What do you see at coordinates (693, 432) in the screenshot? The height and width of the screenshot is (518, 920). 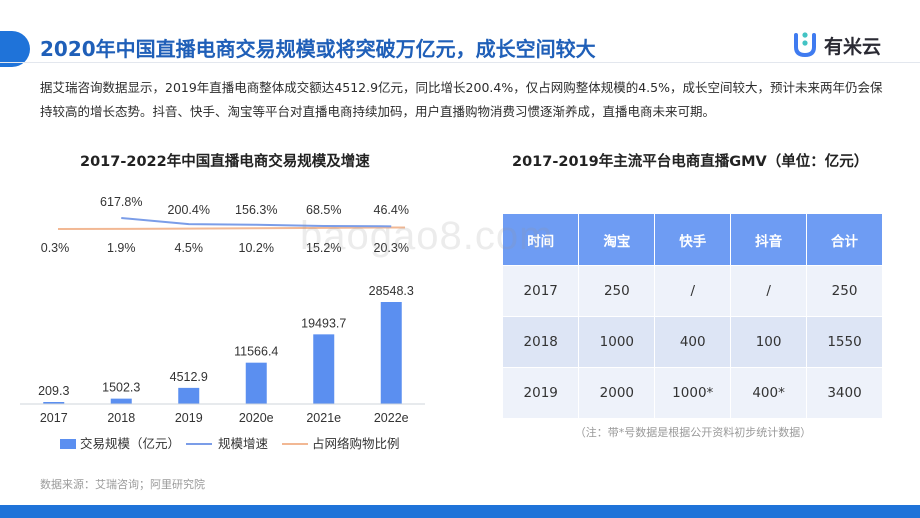 I see `table-note: （注：带*号数据是根据公开资料初步统计数据）` at bounding box center [693, 432].